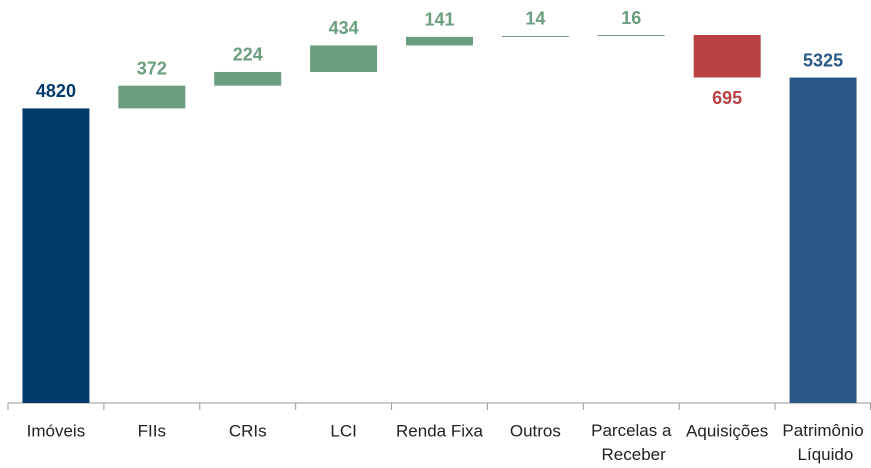 The width and height of the screenshot is (871, 468). What do you see at coordinates (56, 91) in the screenshot?
I see `value-label: 4820` at bounding box center [56, 91].